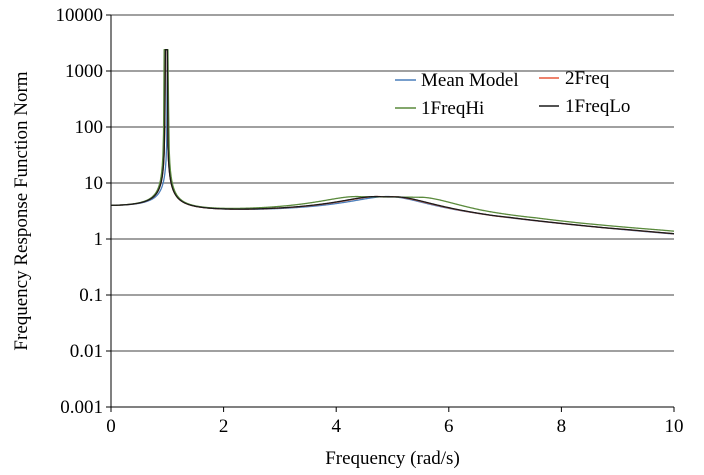 This screenshot has width=704, height=475. What do you see at coordinates (84, 71) in the screenshot?
I see `y-tick-label: 1000` at bounding box center [84, 71].